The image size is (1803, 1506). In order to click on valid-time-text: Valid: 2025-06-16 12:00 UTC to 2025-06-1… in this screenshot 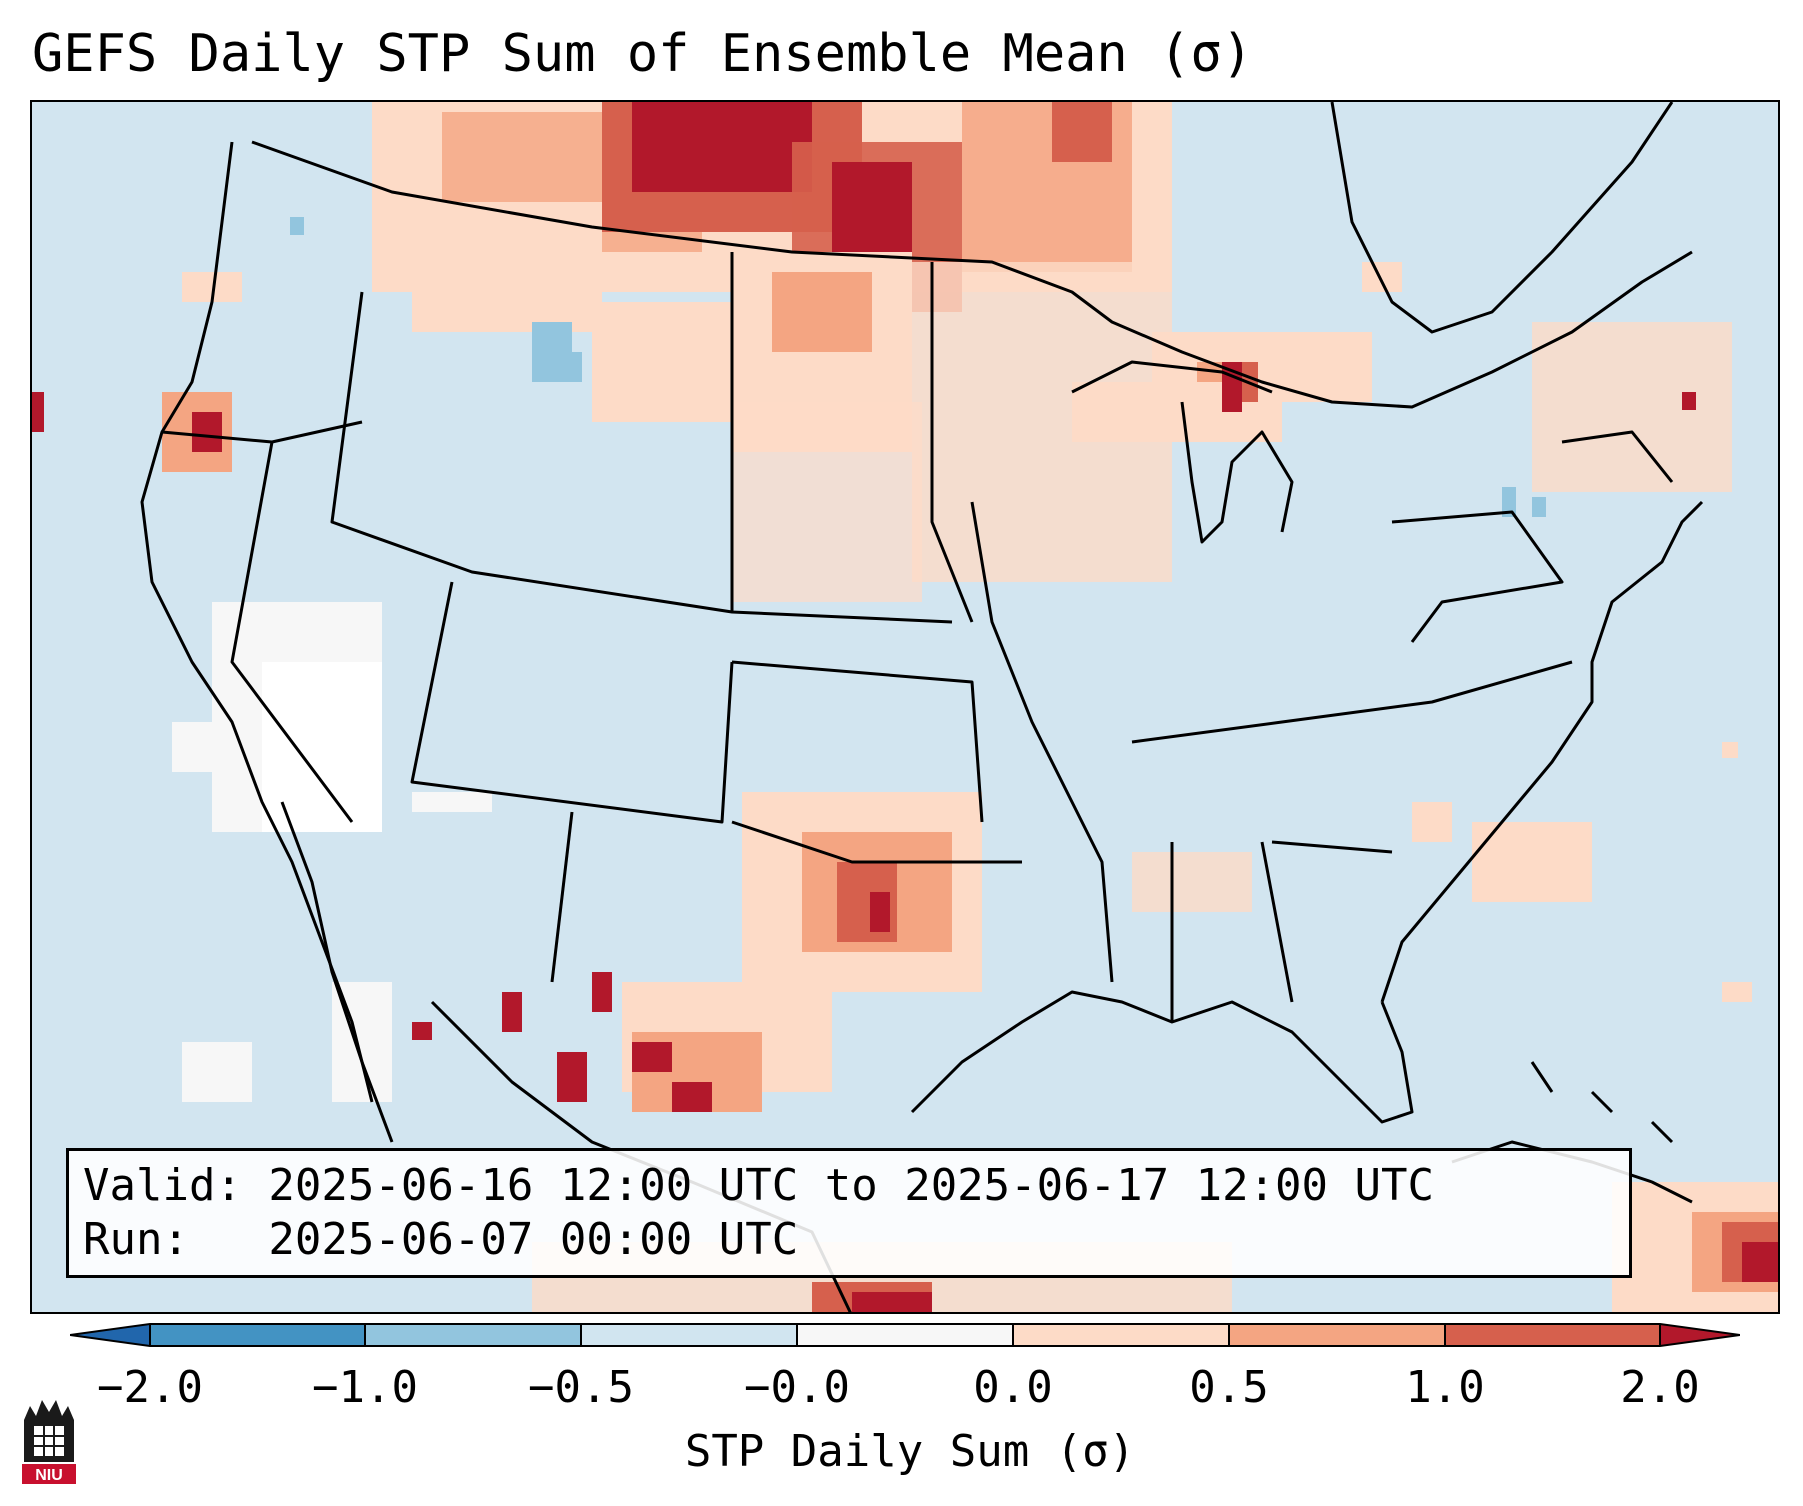, I will do `click(759, 1185)`.